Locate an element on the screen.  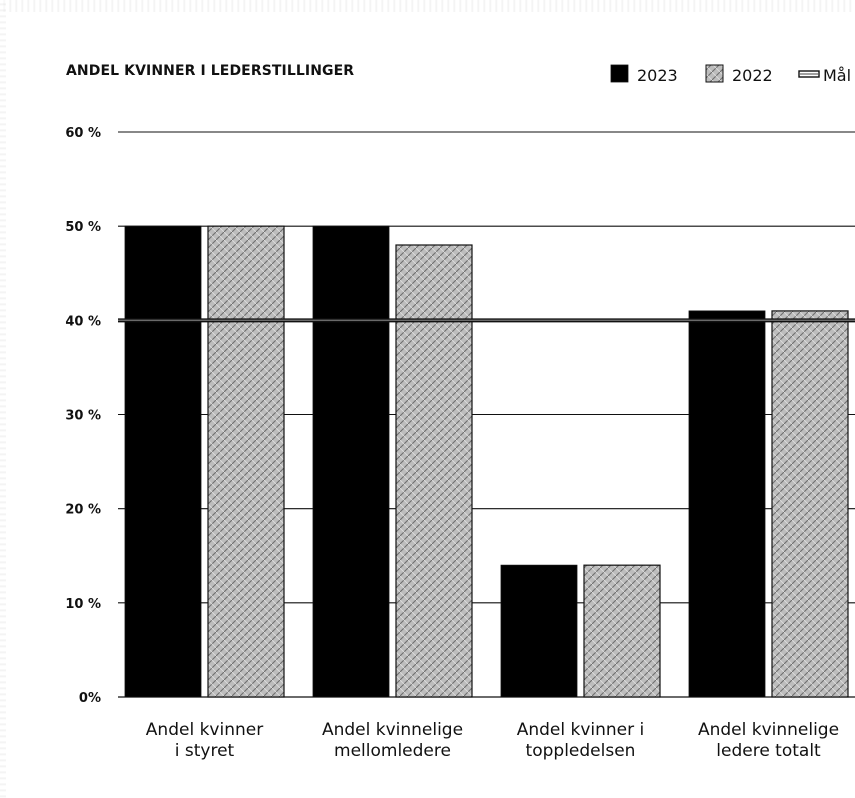
x-category-label-3-line-1: Andel kvinner i is located at coordinates (581, 730).